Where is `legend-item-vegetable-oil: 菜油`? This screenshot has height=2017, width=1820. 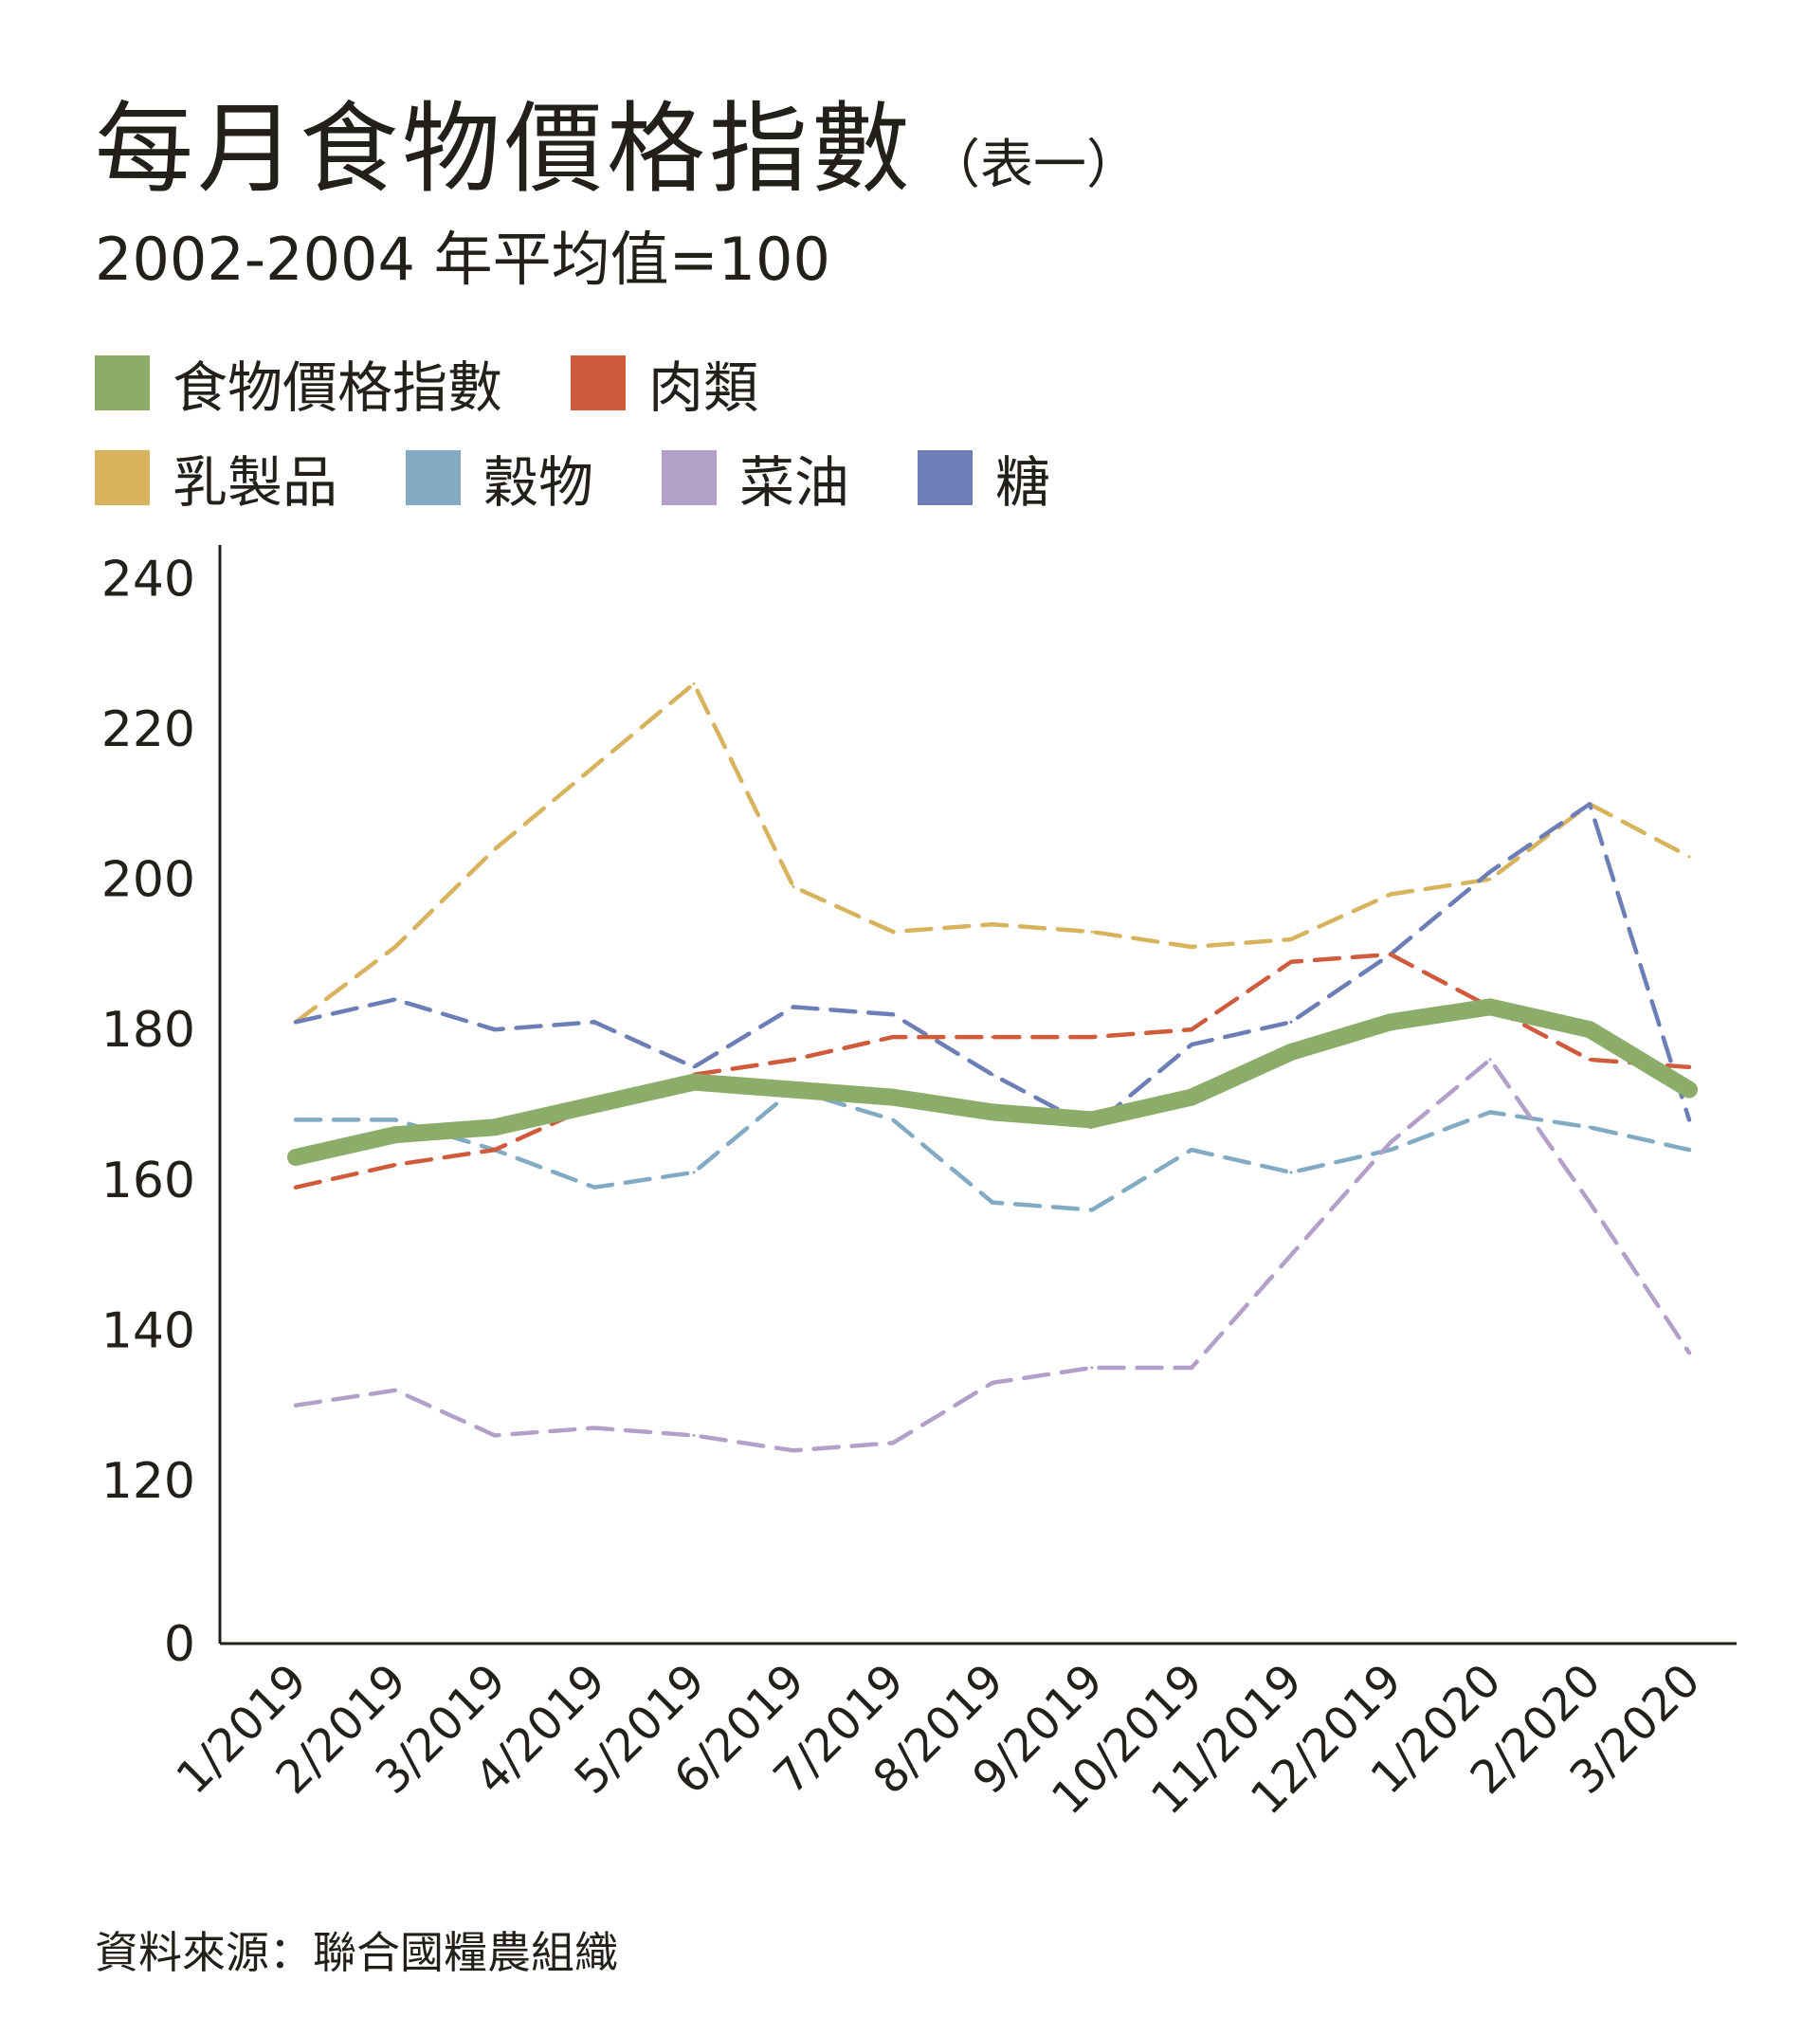 legend-item-vegetable-oil: 菜油 is located at coordinates (755, 478).